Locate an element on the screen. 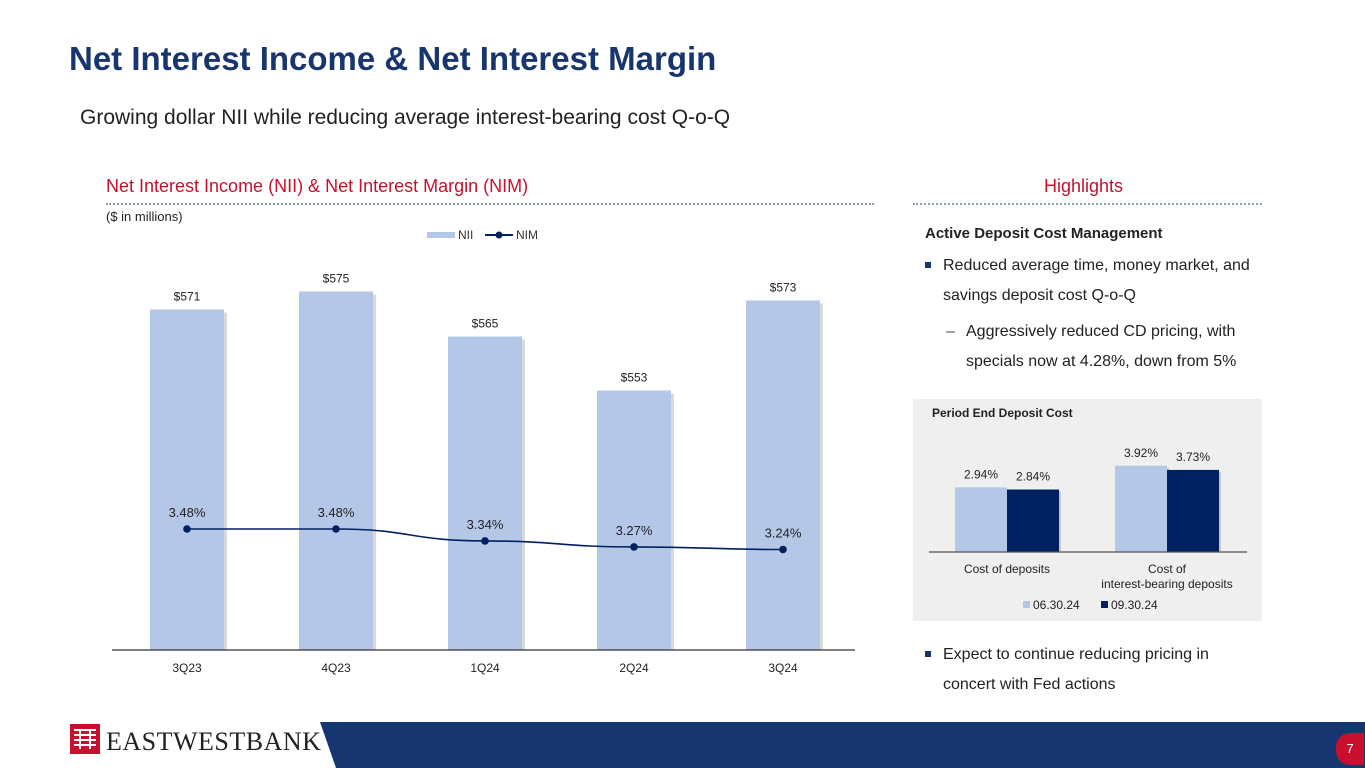 The width and height of the screenshot is (1365, 768). footer is located at coordinates (682, 745).